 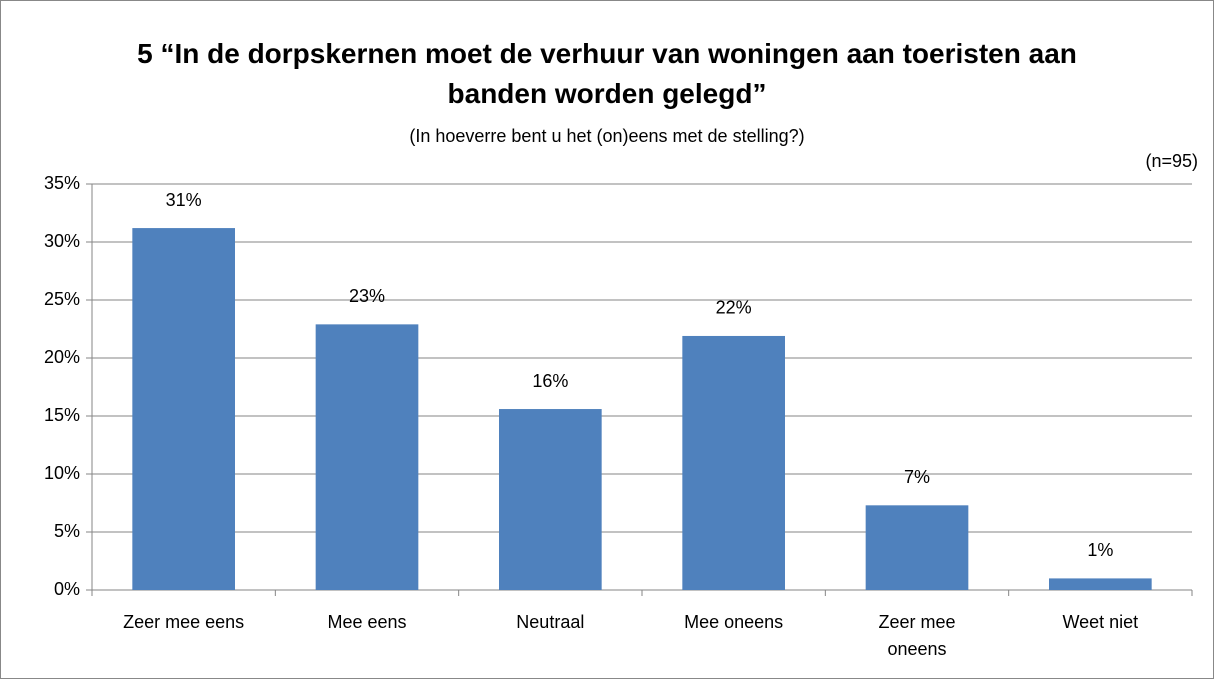 I want to click on x-tick-label: Mee oneens, so click(x=734, y=622).